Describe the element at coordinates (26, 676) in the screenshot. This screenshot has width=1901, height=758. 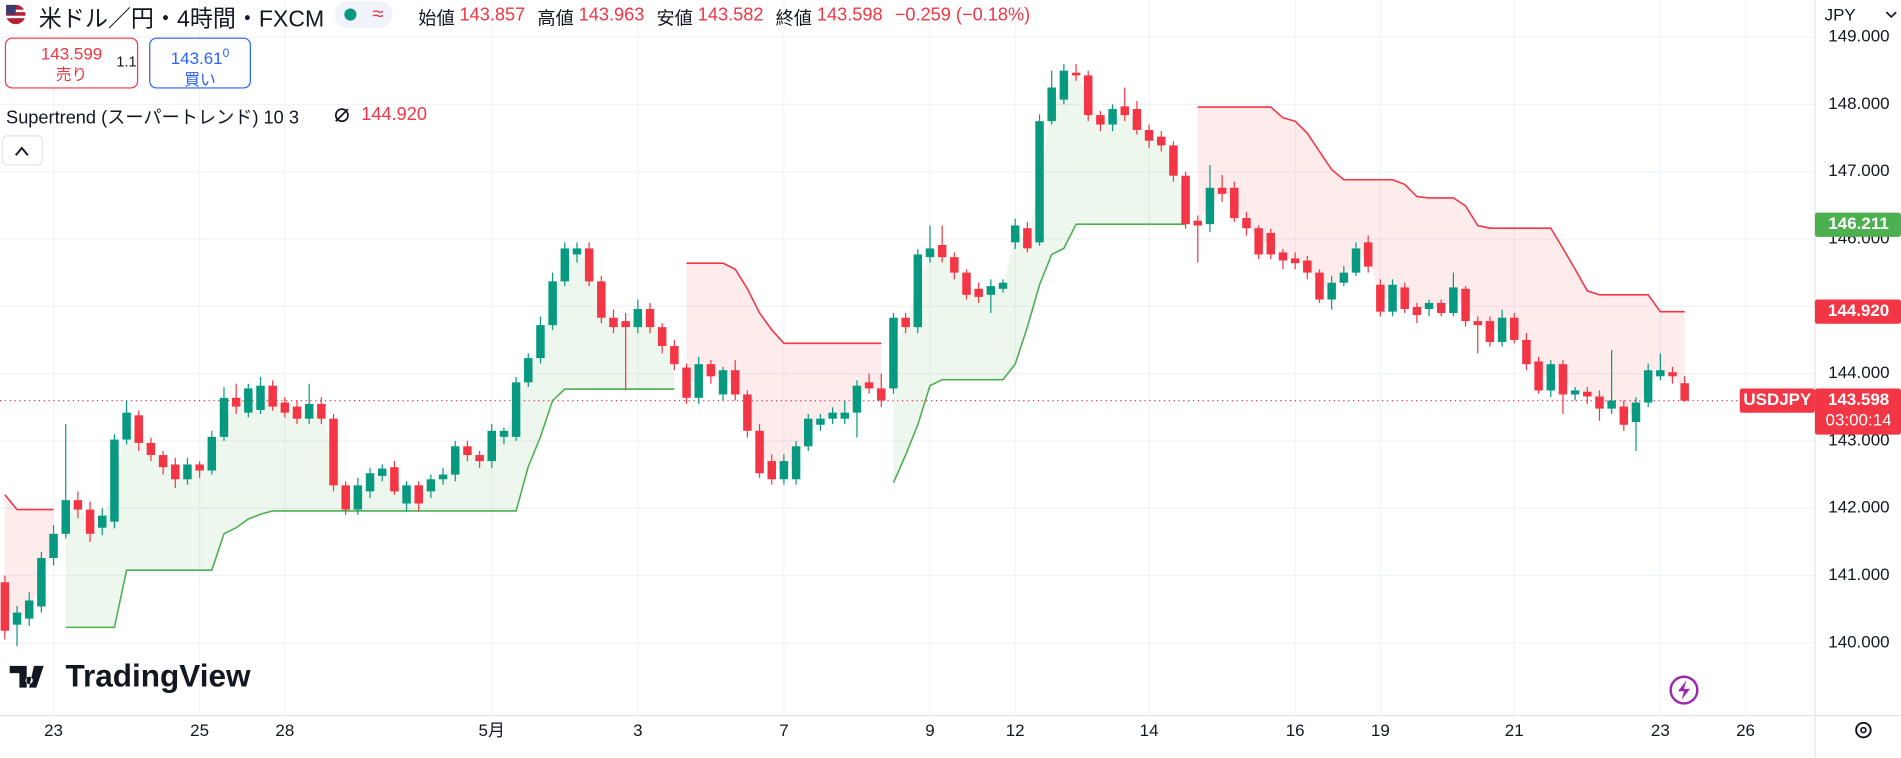
I see `logo-icon` at that location.